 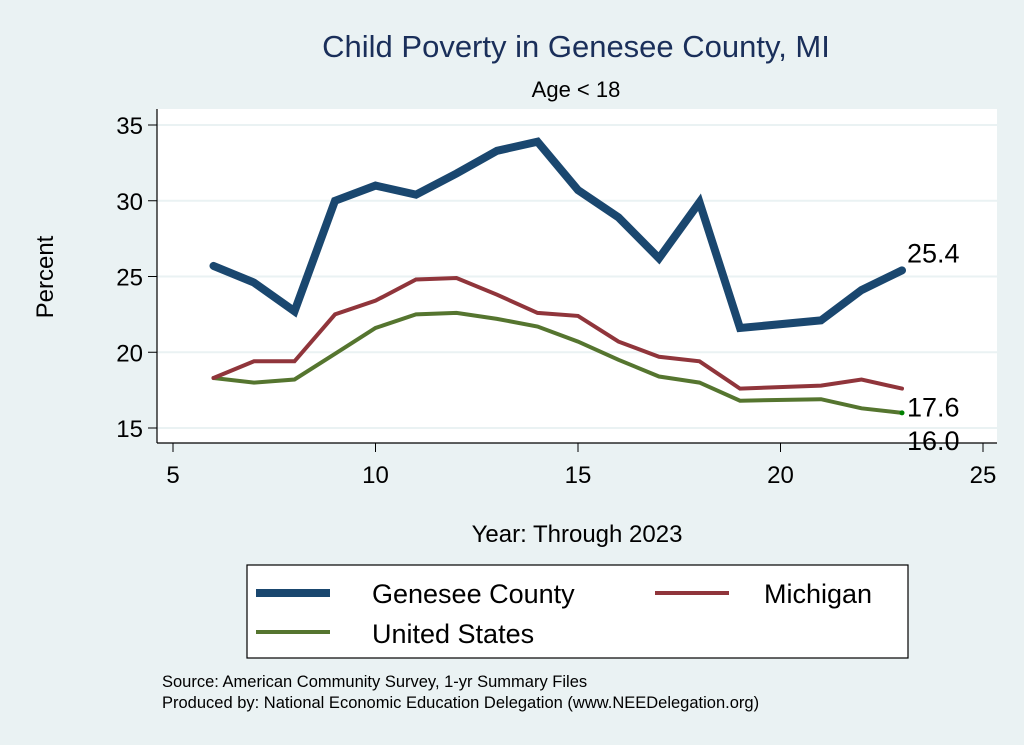 What do you see at coordinates (576, 89) in the screenshot?
I see `chart-subtitle: Age < 18` at bounding box center [576, 89].